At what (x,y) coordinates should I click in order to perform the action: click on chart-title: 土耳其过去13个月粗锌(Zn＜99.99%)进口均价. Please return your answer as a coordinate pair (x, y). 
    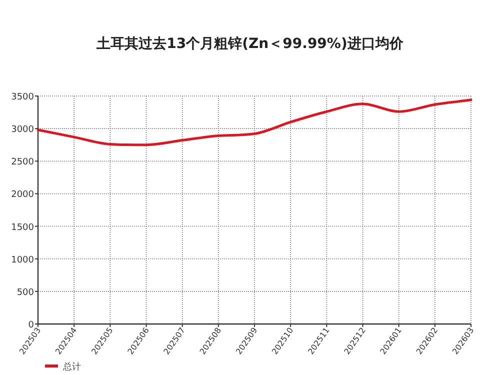
    Looking at the image, I should click on (250, 44).